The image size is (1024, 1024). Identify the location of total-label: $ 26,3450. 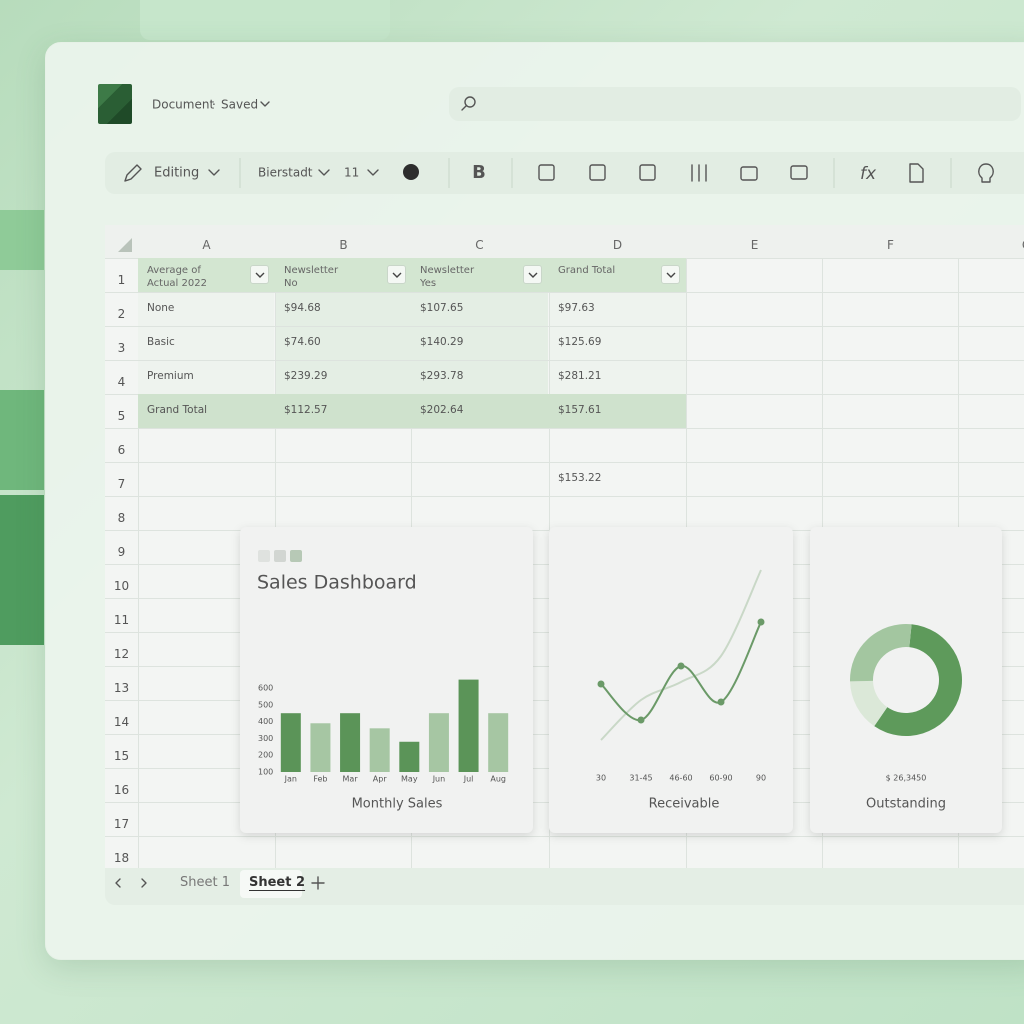
(906, 778).